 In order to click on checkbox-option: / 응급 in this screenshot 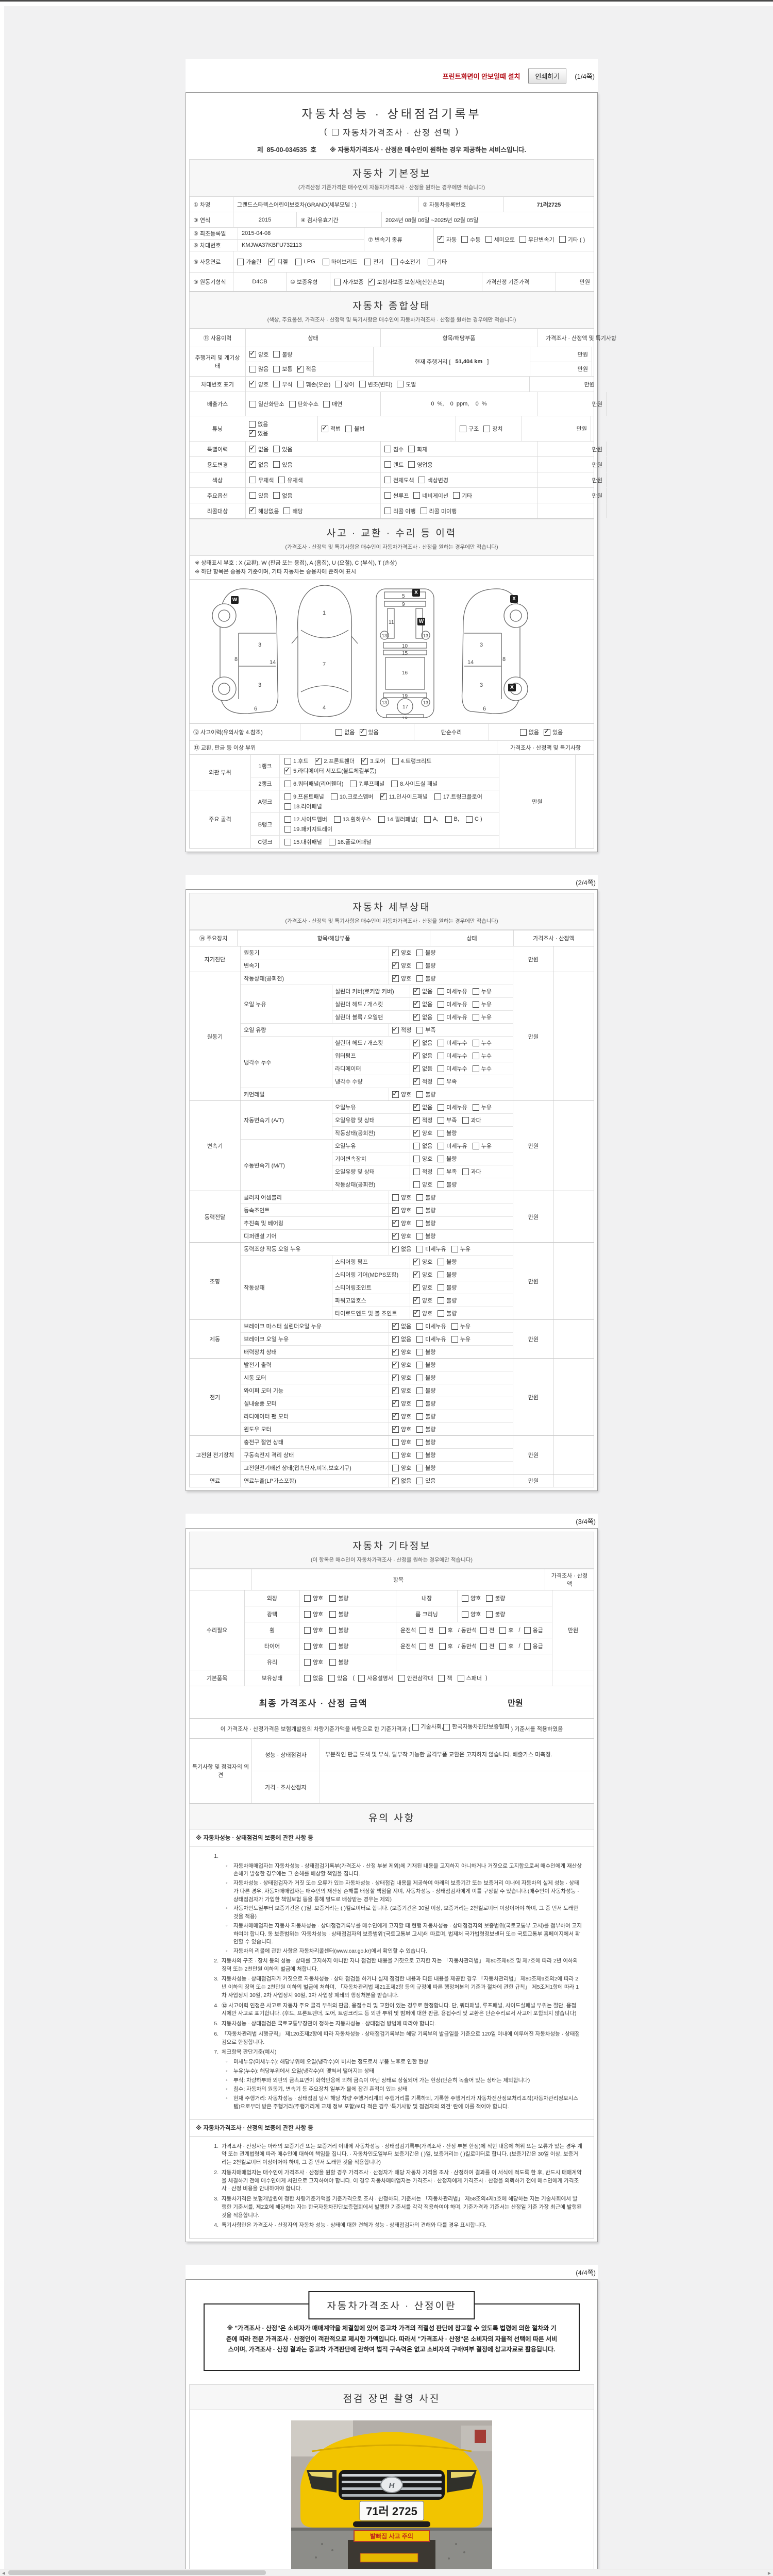, I will do `click(530, 1646)`.